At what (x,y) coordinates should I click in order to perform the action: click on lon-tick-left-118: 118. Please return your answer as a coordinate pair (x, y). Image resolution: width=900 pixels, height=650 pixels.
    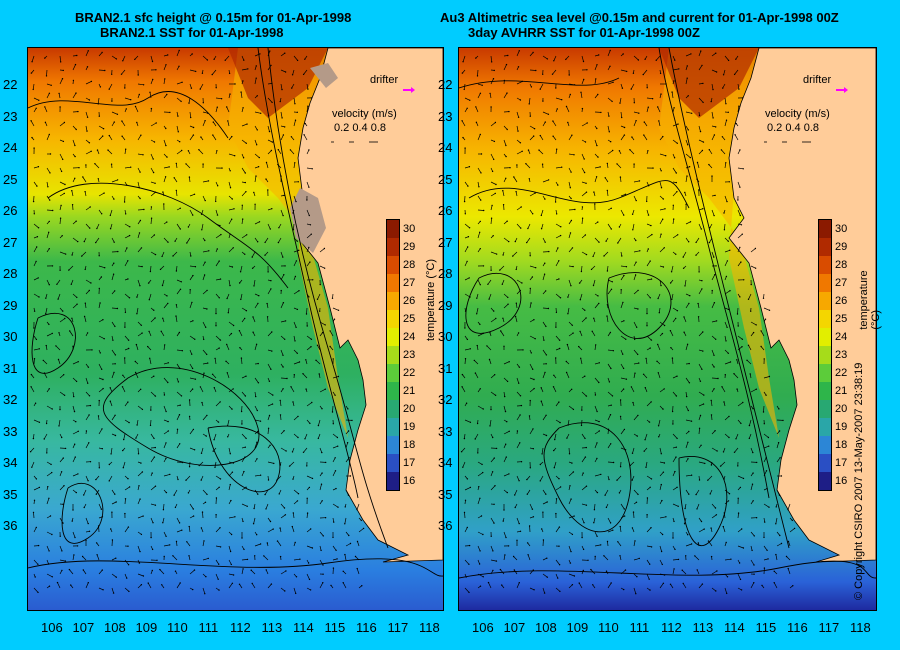
    Looking at the image, I should click on (429, 627).